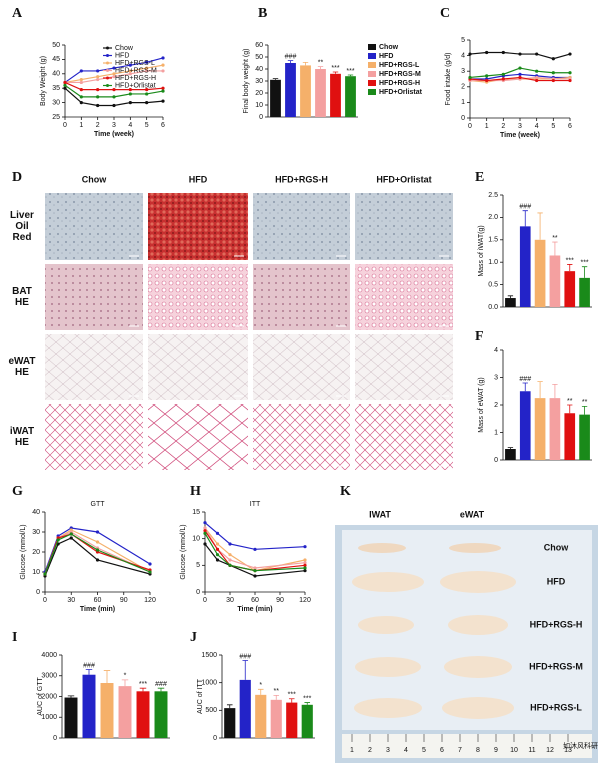 This screenshot has width=603, height=766. Describe the element at coordinates (56, 74) in the screenshot. I see `y-tick-label: 40` at that location.